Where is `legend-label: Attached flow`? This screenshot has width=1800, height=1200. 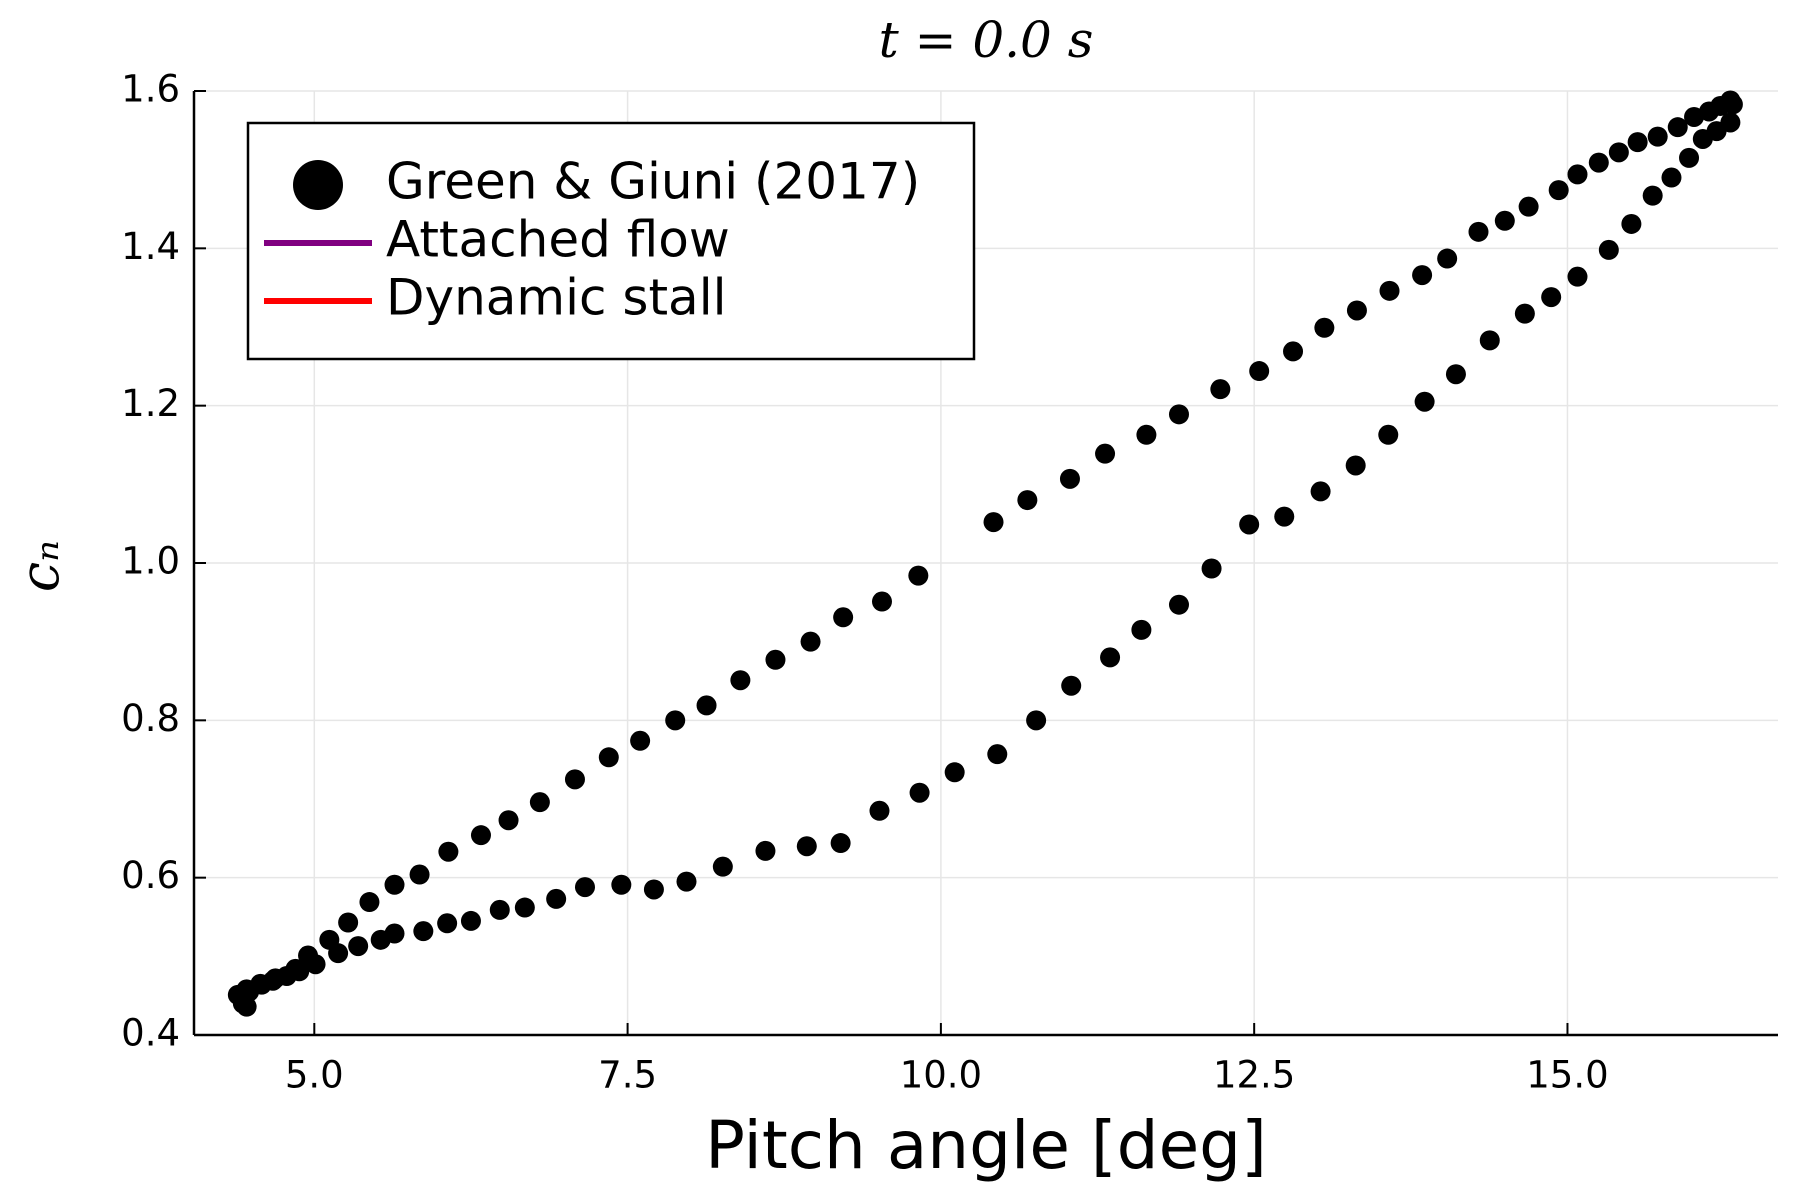 legend-label: Attached flow is located at coordinates (558, 240).